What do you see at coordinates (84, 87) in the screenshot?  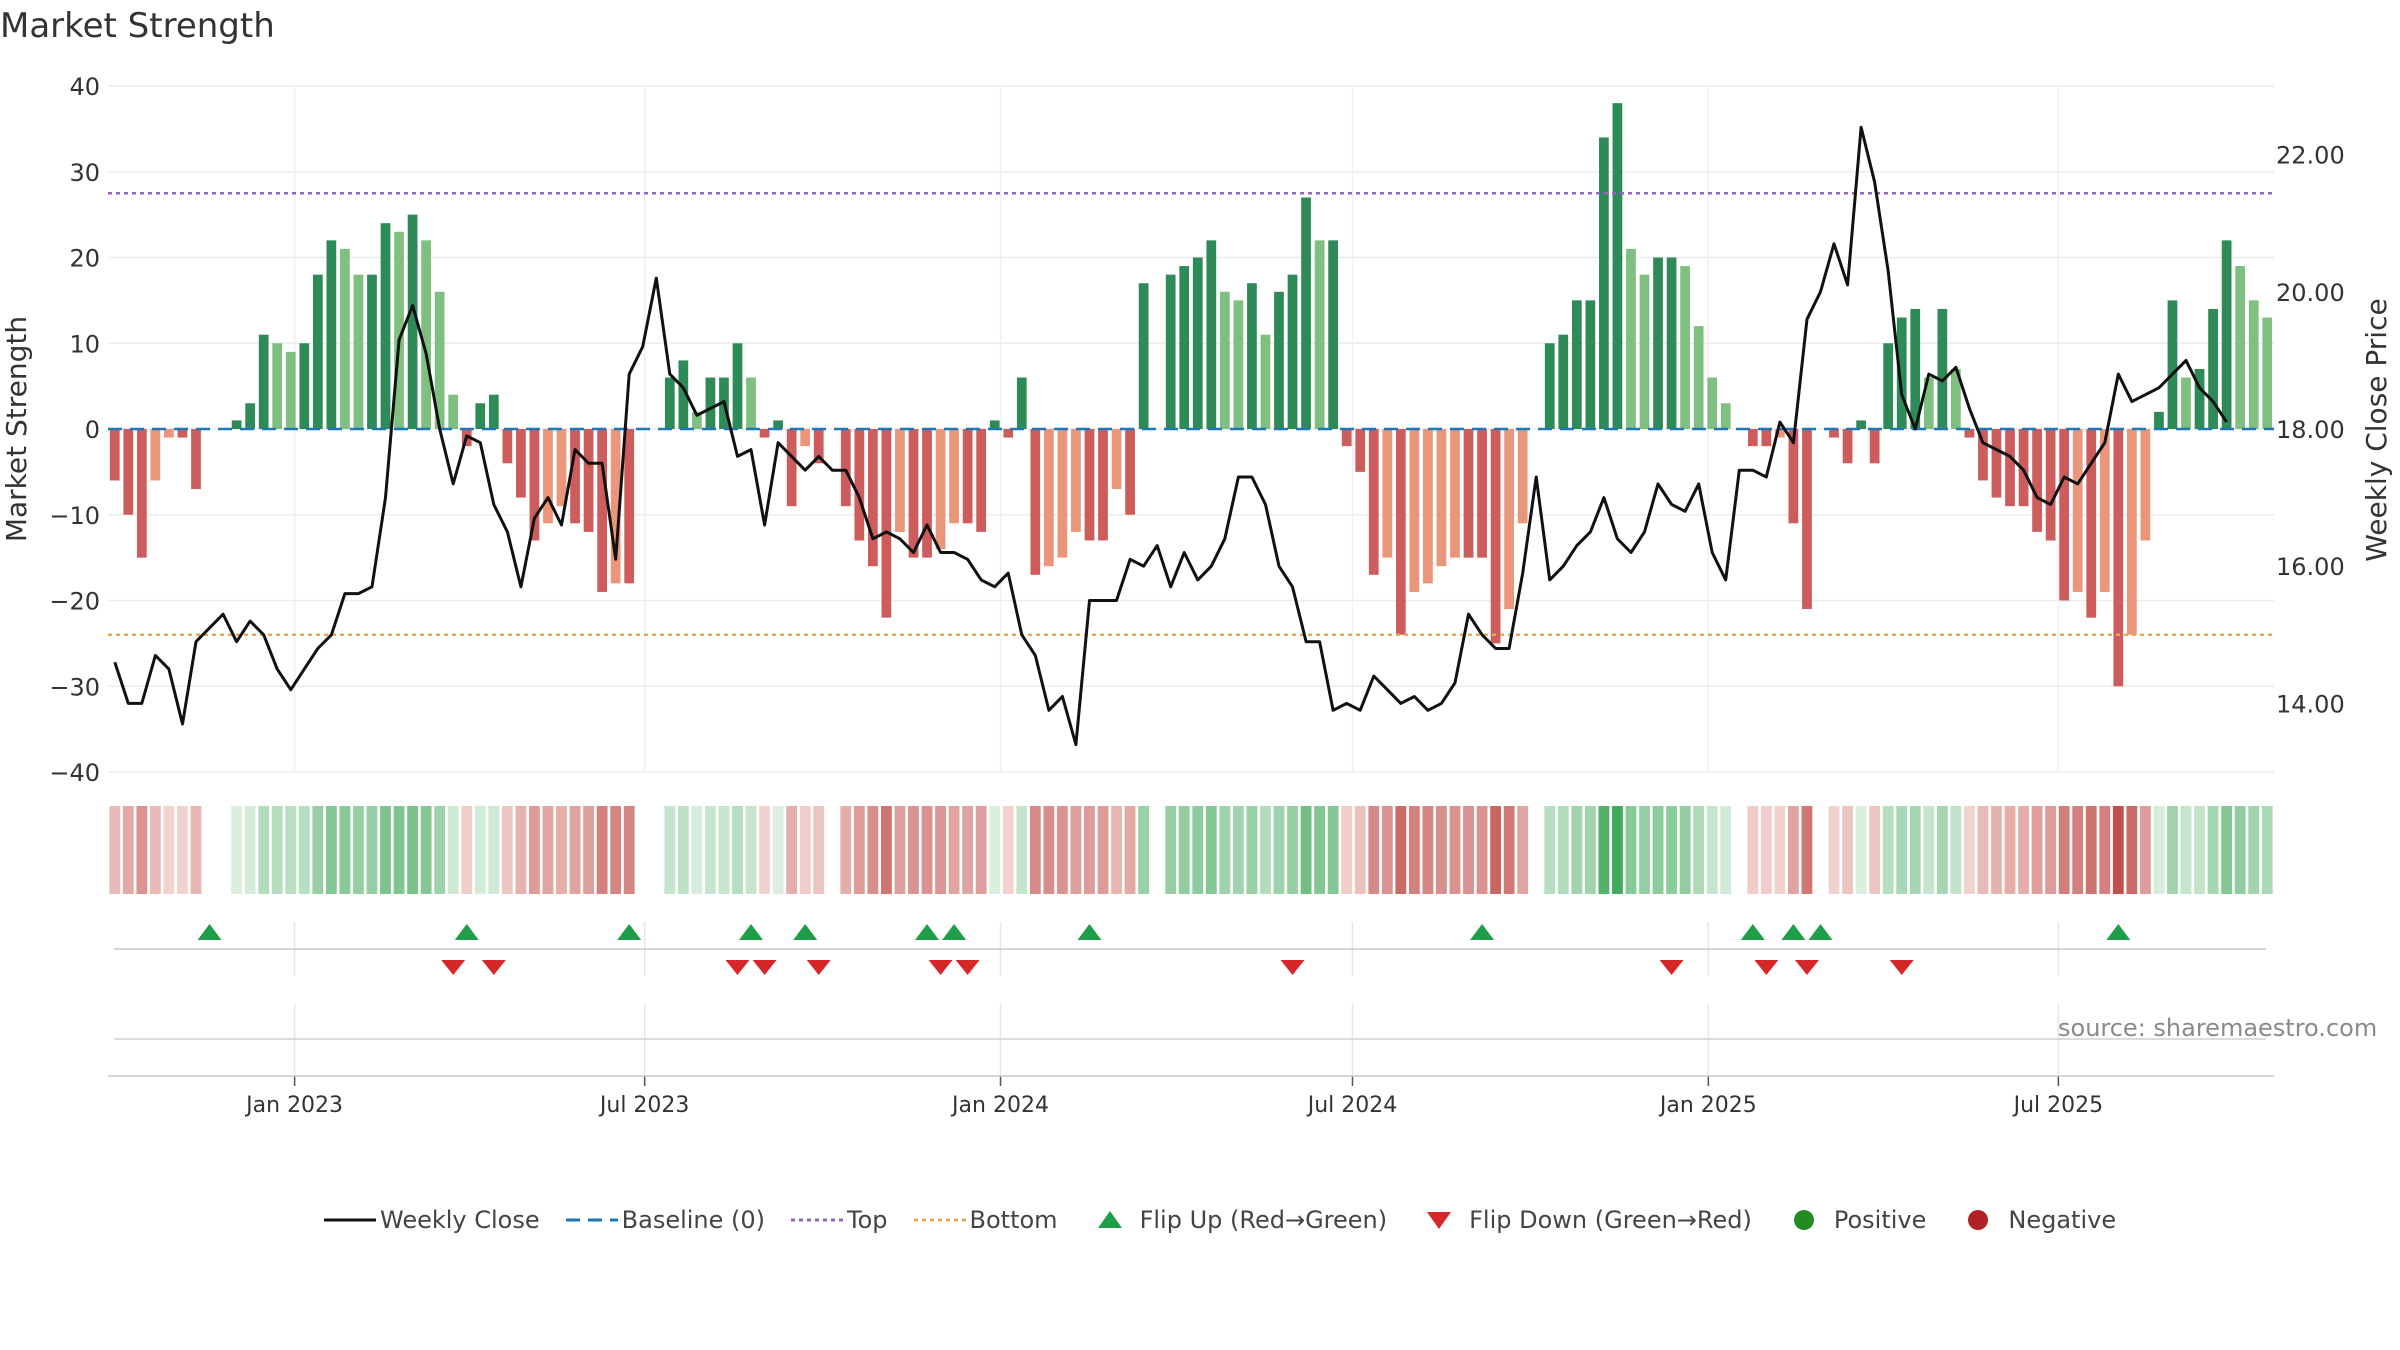 I see `y-tick-label: 40` at bounding box center [84, 87].